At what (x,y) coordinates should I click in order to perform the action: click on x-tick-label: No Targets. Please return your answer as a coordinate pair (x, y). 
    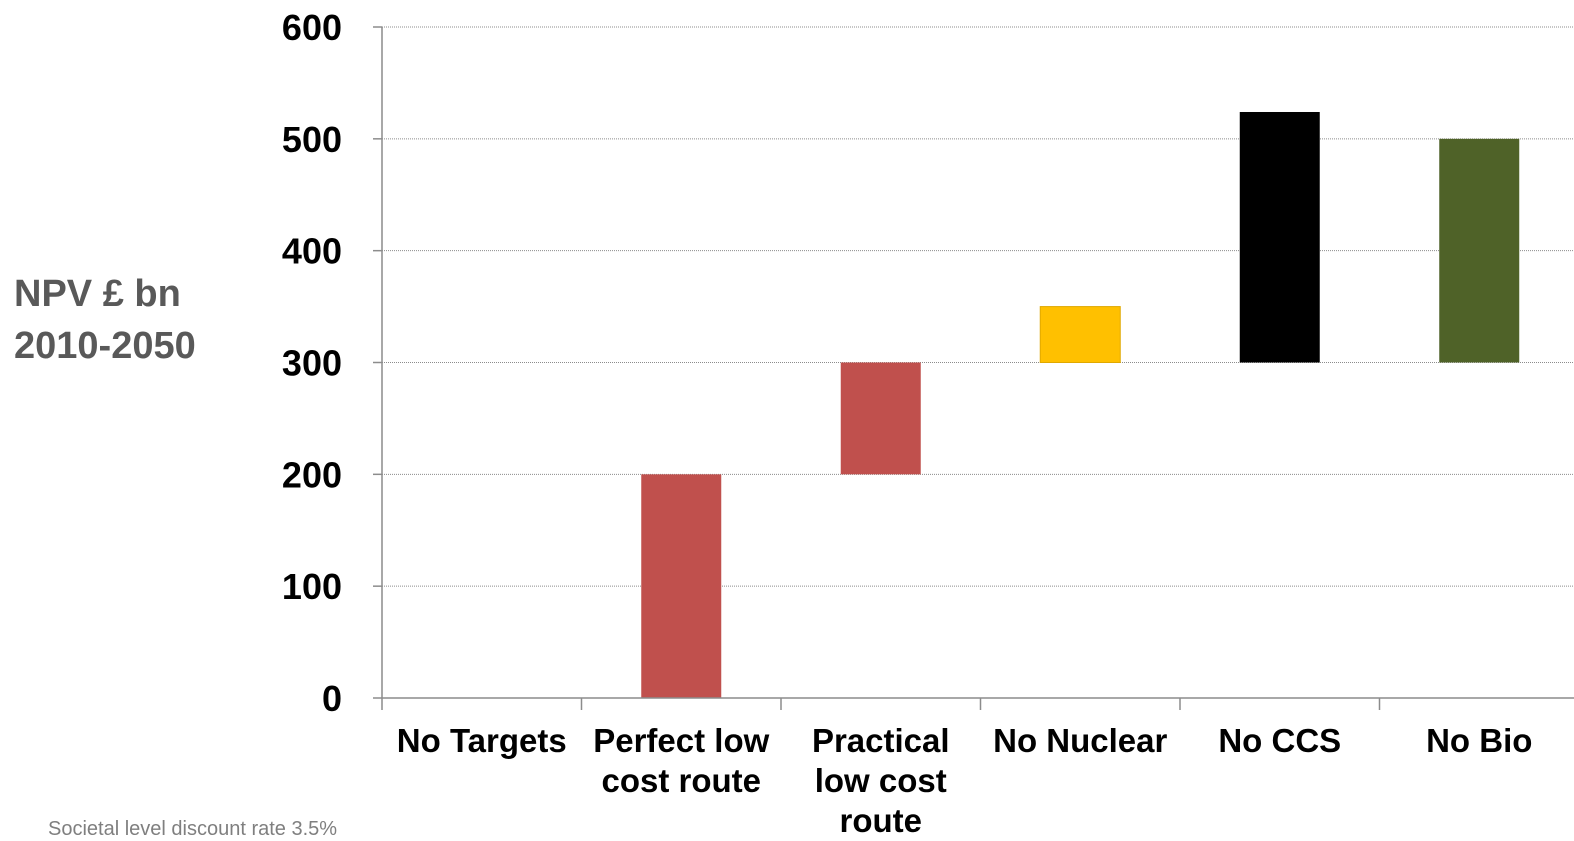
    Looking at the image, I should click on (482, 740).